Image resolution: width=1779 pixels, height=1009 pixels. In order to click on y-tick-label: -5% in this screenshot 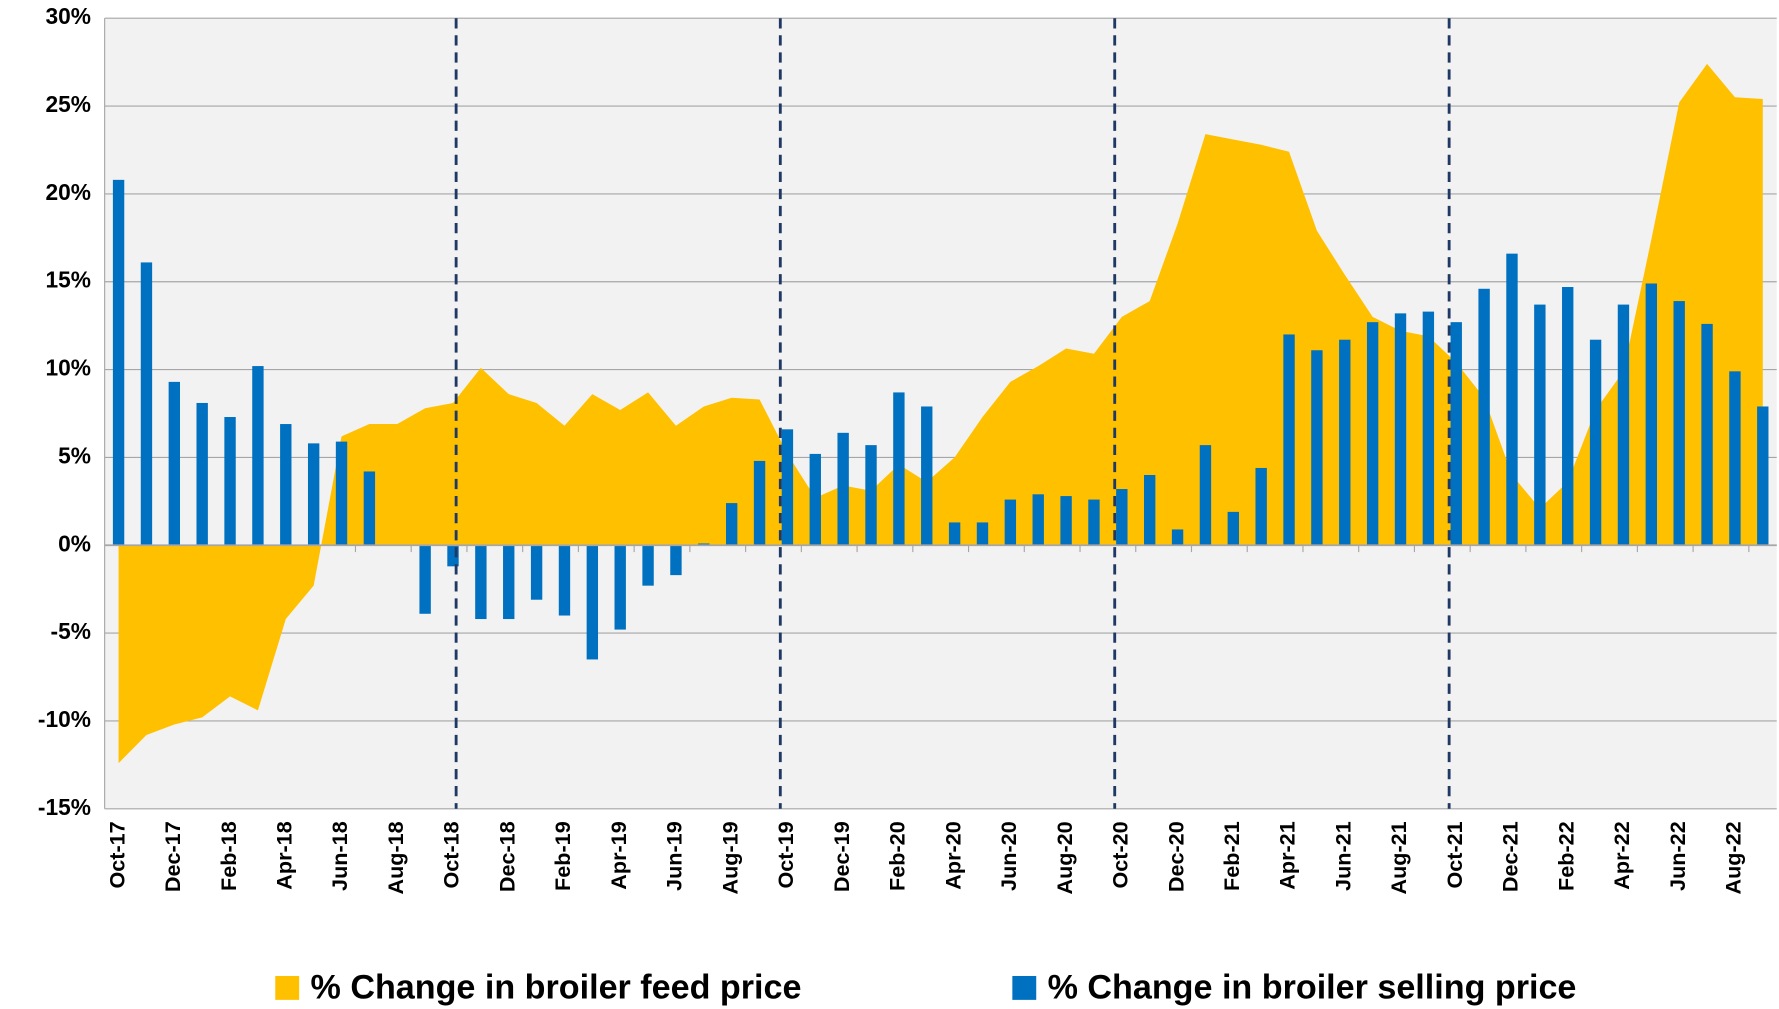, I will do `click(71, 631)`.